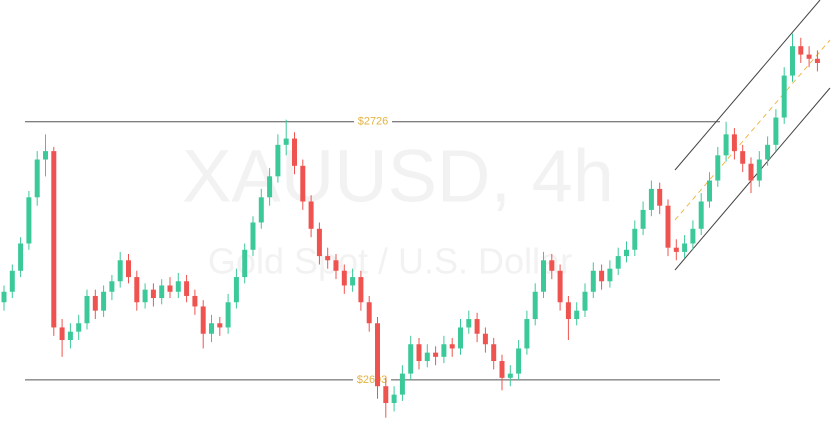 The height and width of the screenshot is (424, 836). What do you see at coordinates (372, 380) in the screenshot?
I see `level-label: $2603` at bounding box center [372, 380].